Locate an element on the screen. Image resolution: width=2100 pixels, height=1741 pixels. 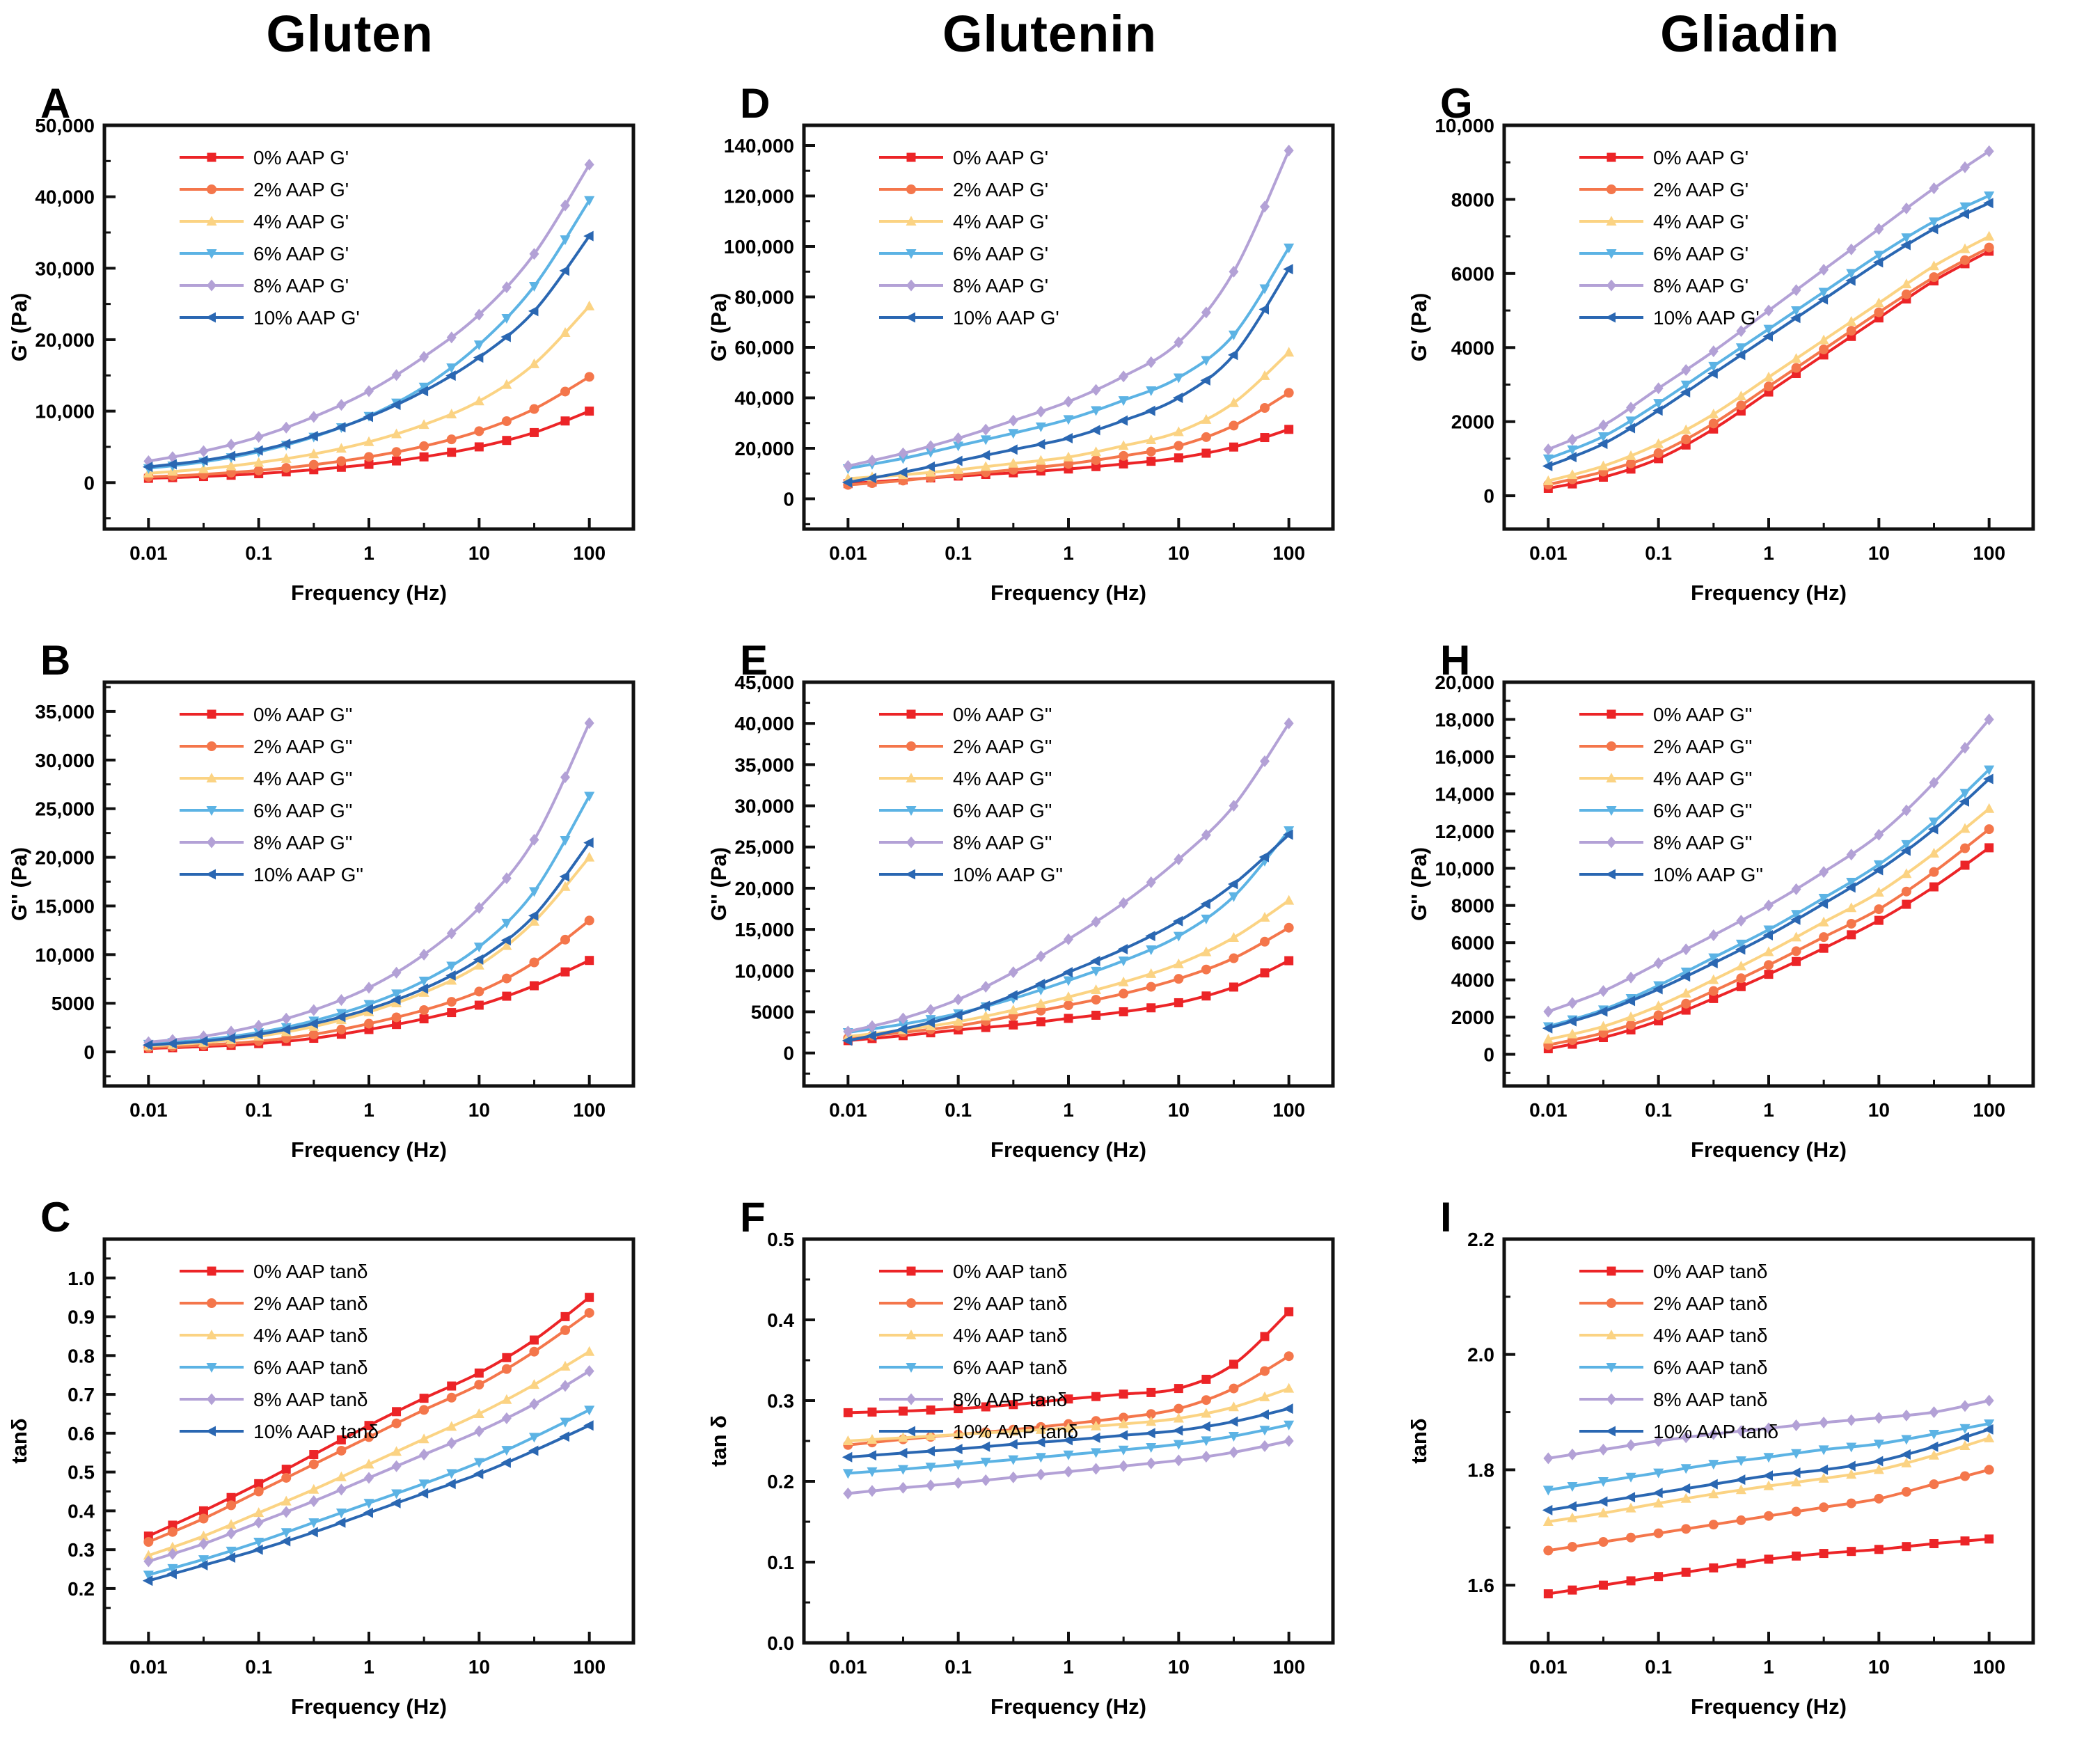
legend-label: 0% AAP G'' is located at coordinates (1703, 714).